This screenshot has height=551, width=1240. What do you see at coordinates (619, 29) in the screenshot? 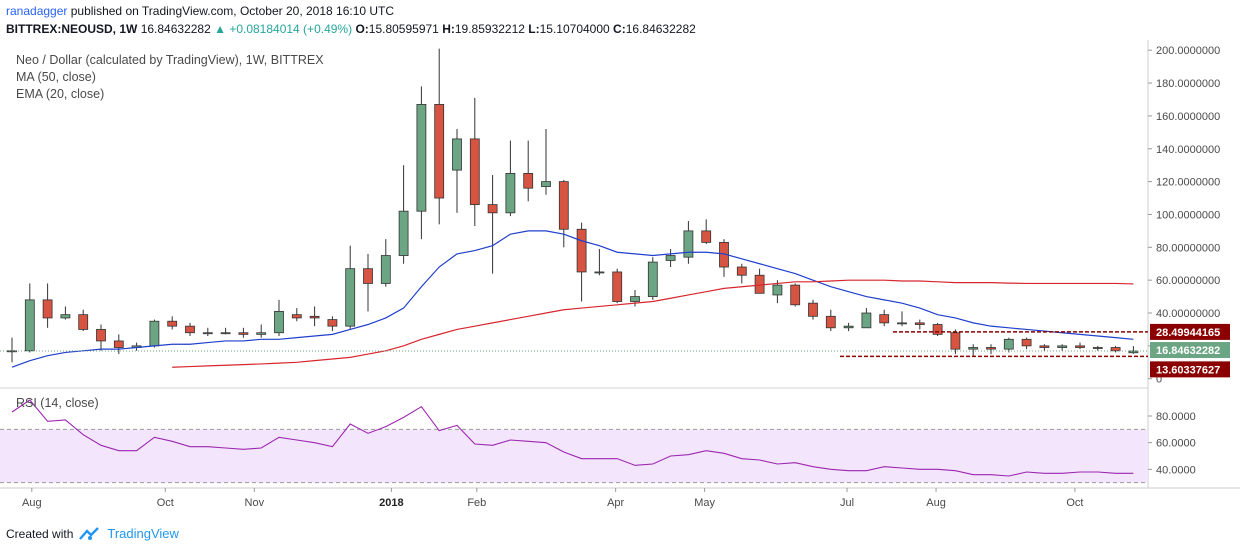
I see `close-label: C:` at bounding box center [619, 29].